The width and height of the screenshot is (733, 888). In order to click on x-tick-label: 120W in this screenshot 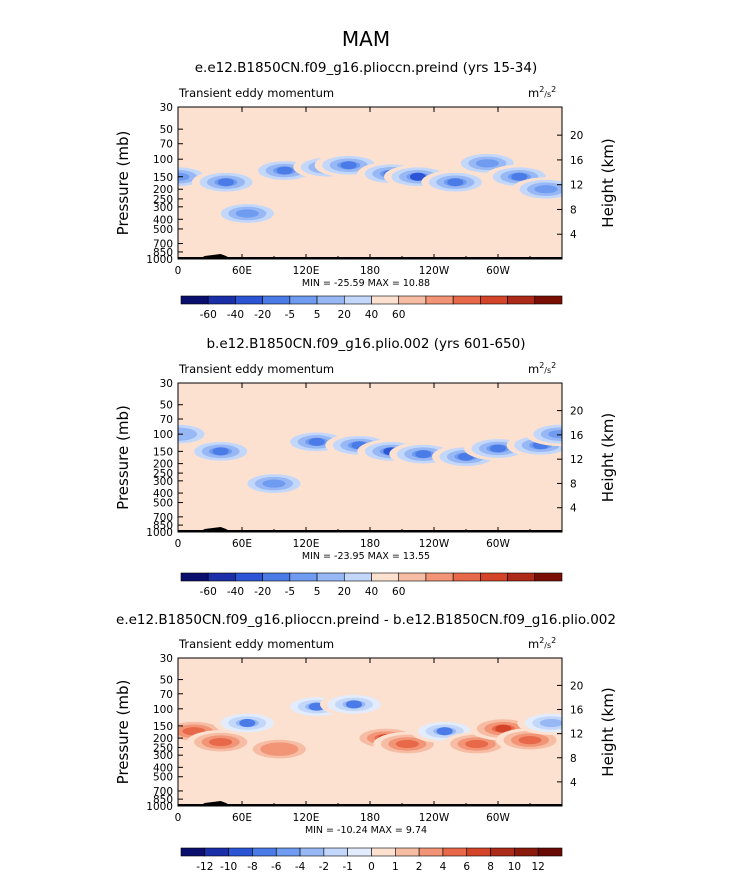, I will do `click(434, 818)`.